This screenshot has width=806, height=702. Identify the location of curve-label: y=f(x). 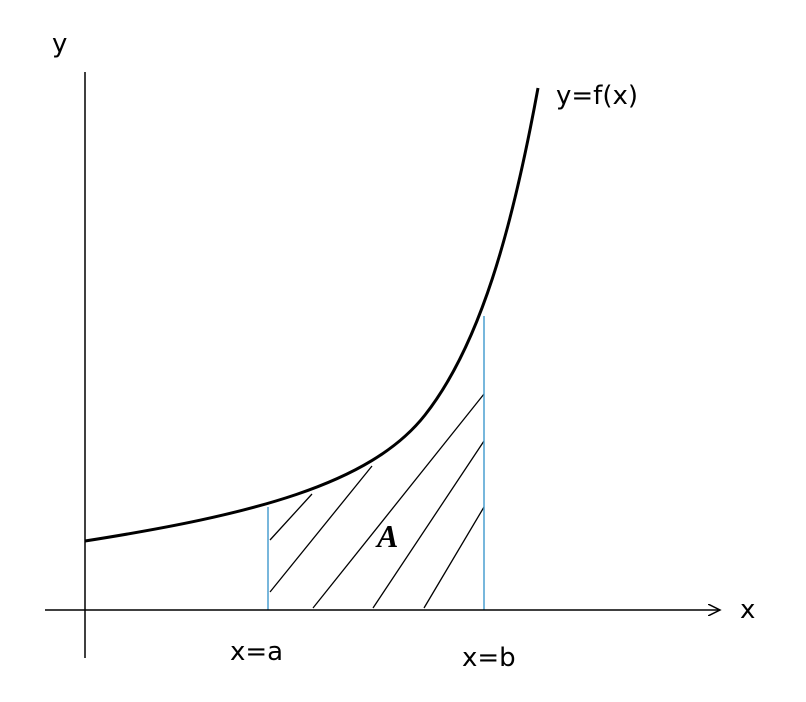
(597, 96).